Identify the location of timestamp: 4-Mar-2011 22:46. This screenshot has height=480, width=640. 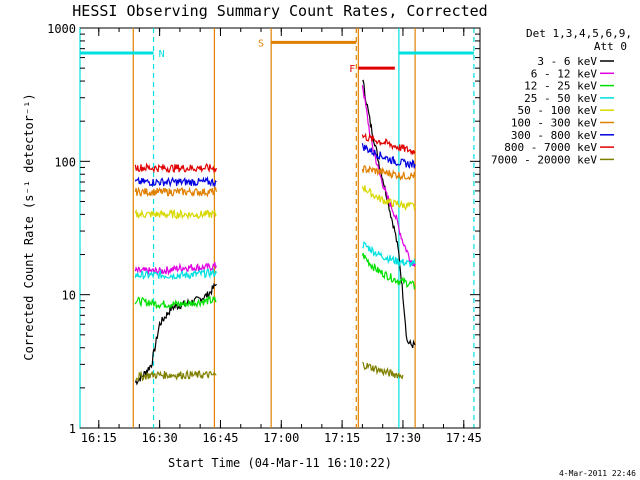
(597, 473).